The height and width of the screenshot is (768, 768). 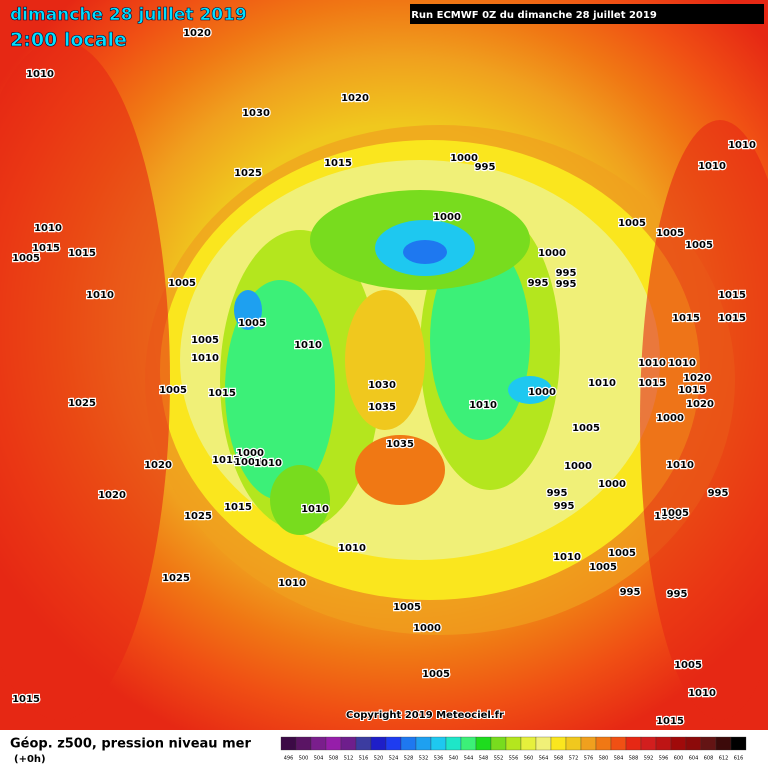 I want to click on legend-value: 516, so click(x=364, y=759).